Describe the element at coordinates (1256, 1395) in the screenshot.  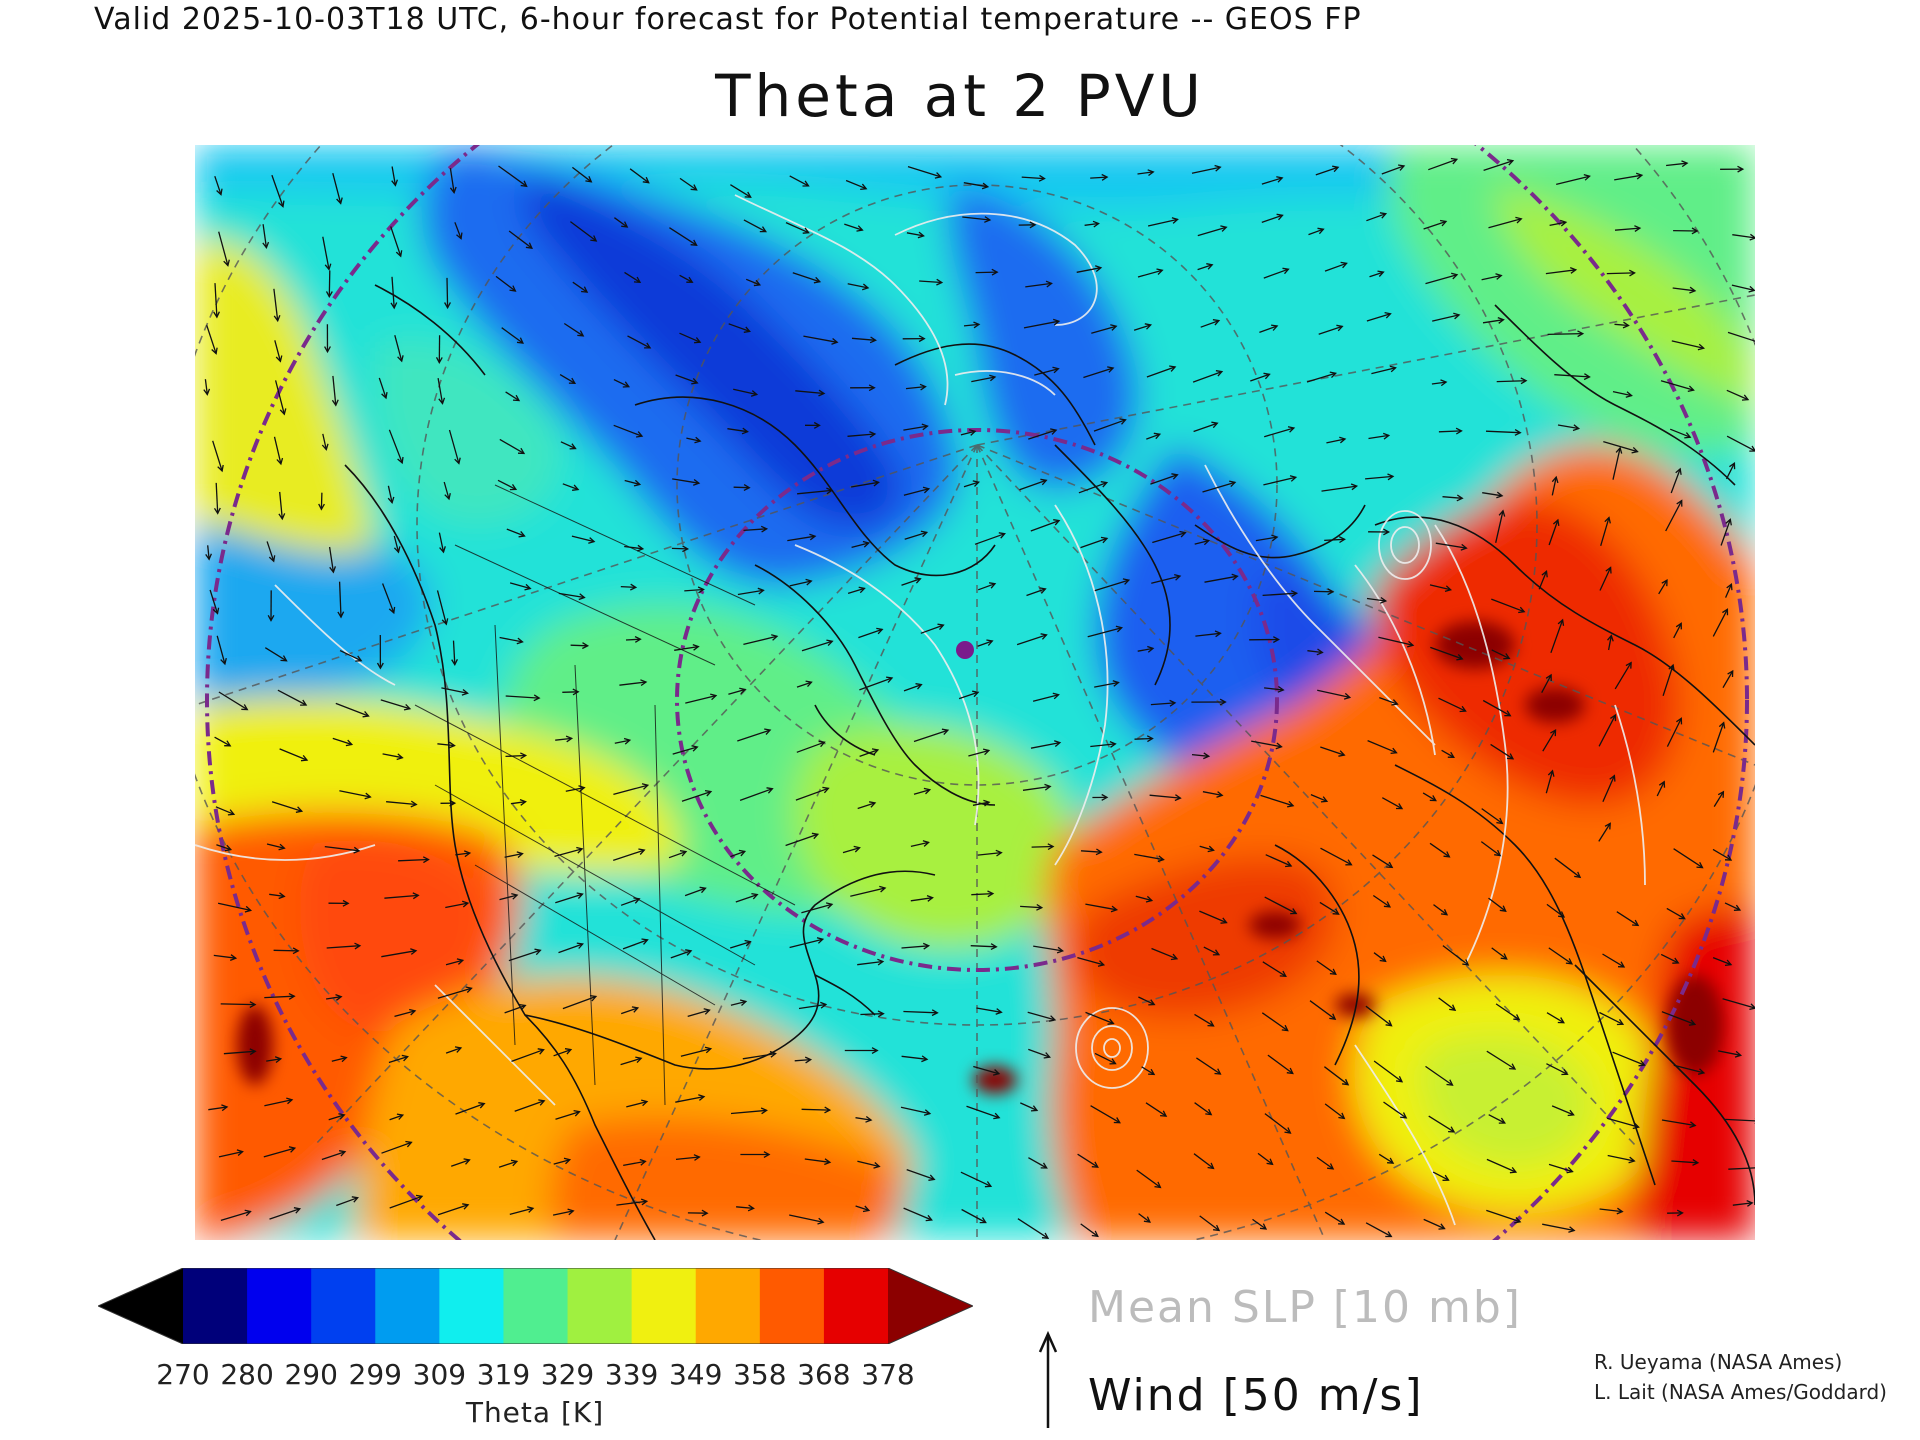
I see `wind-legend: Wind [50 m/s]` at that location.